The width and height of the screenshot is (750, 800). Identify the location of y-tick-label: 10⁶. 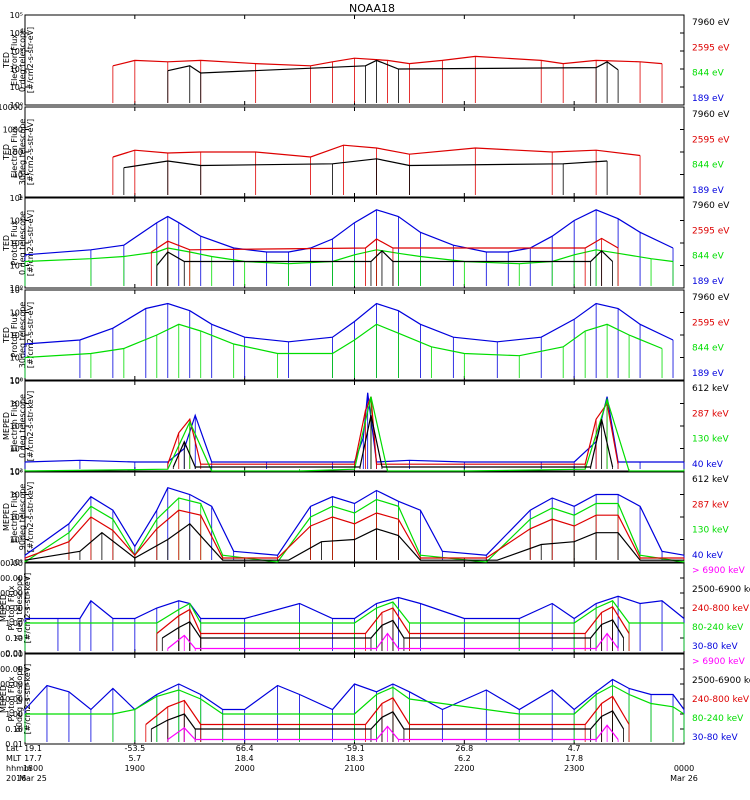
(16, 381).